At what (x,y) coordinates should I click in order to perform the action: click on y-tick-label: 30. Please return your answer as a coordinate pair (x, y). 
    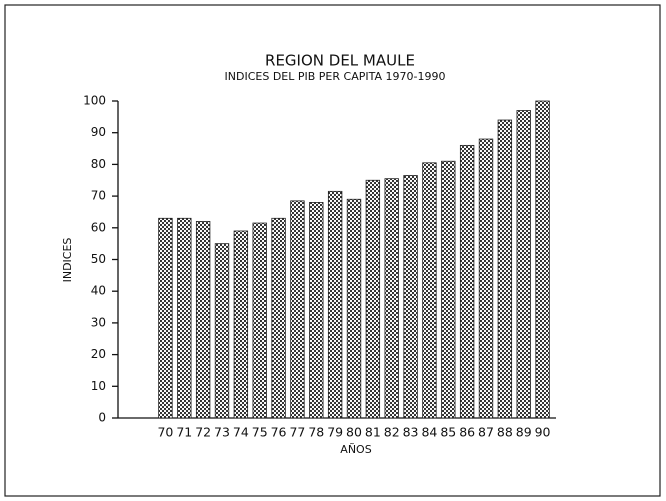
    Looking at the image, I should click on (98, 322).